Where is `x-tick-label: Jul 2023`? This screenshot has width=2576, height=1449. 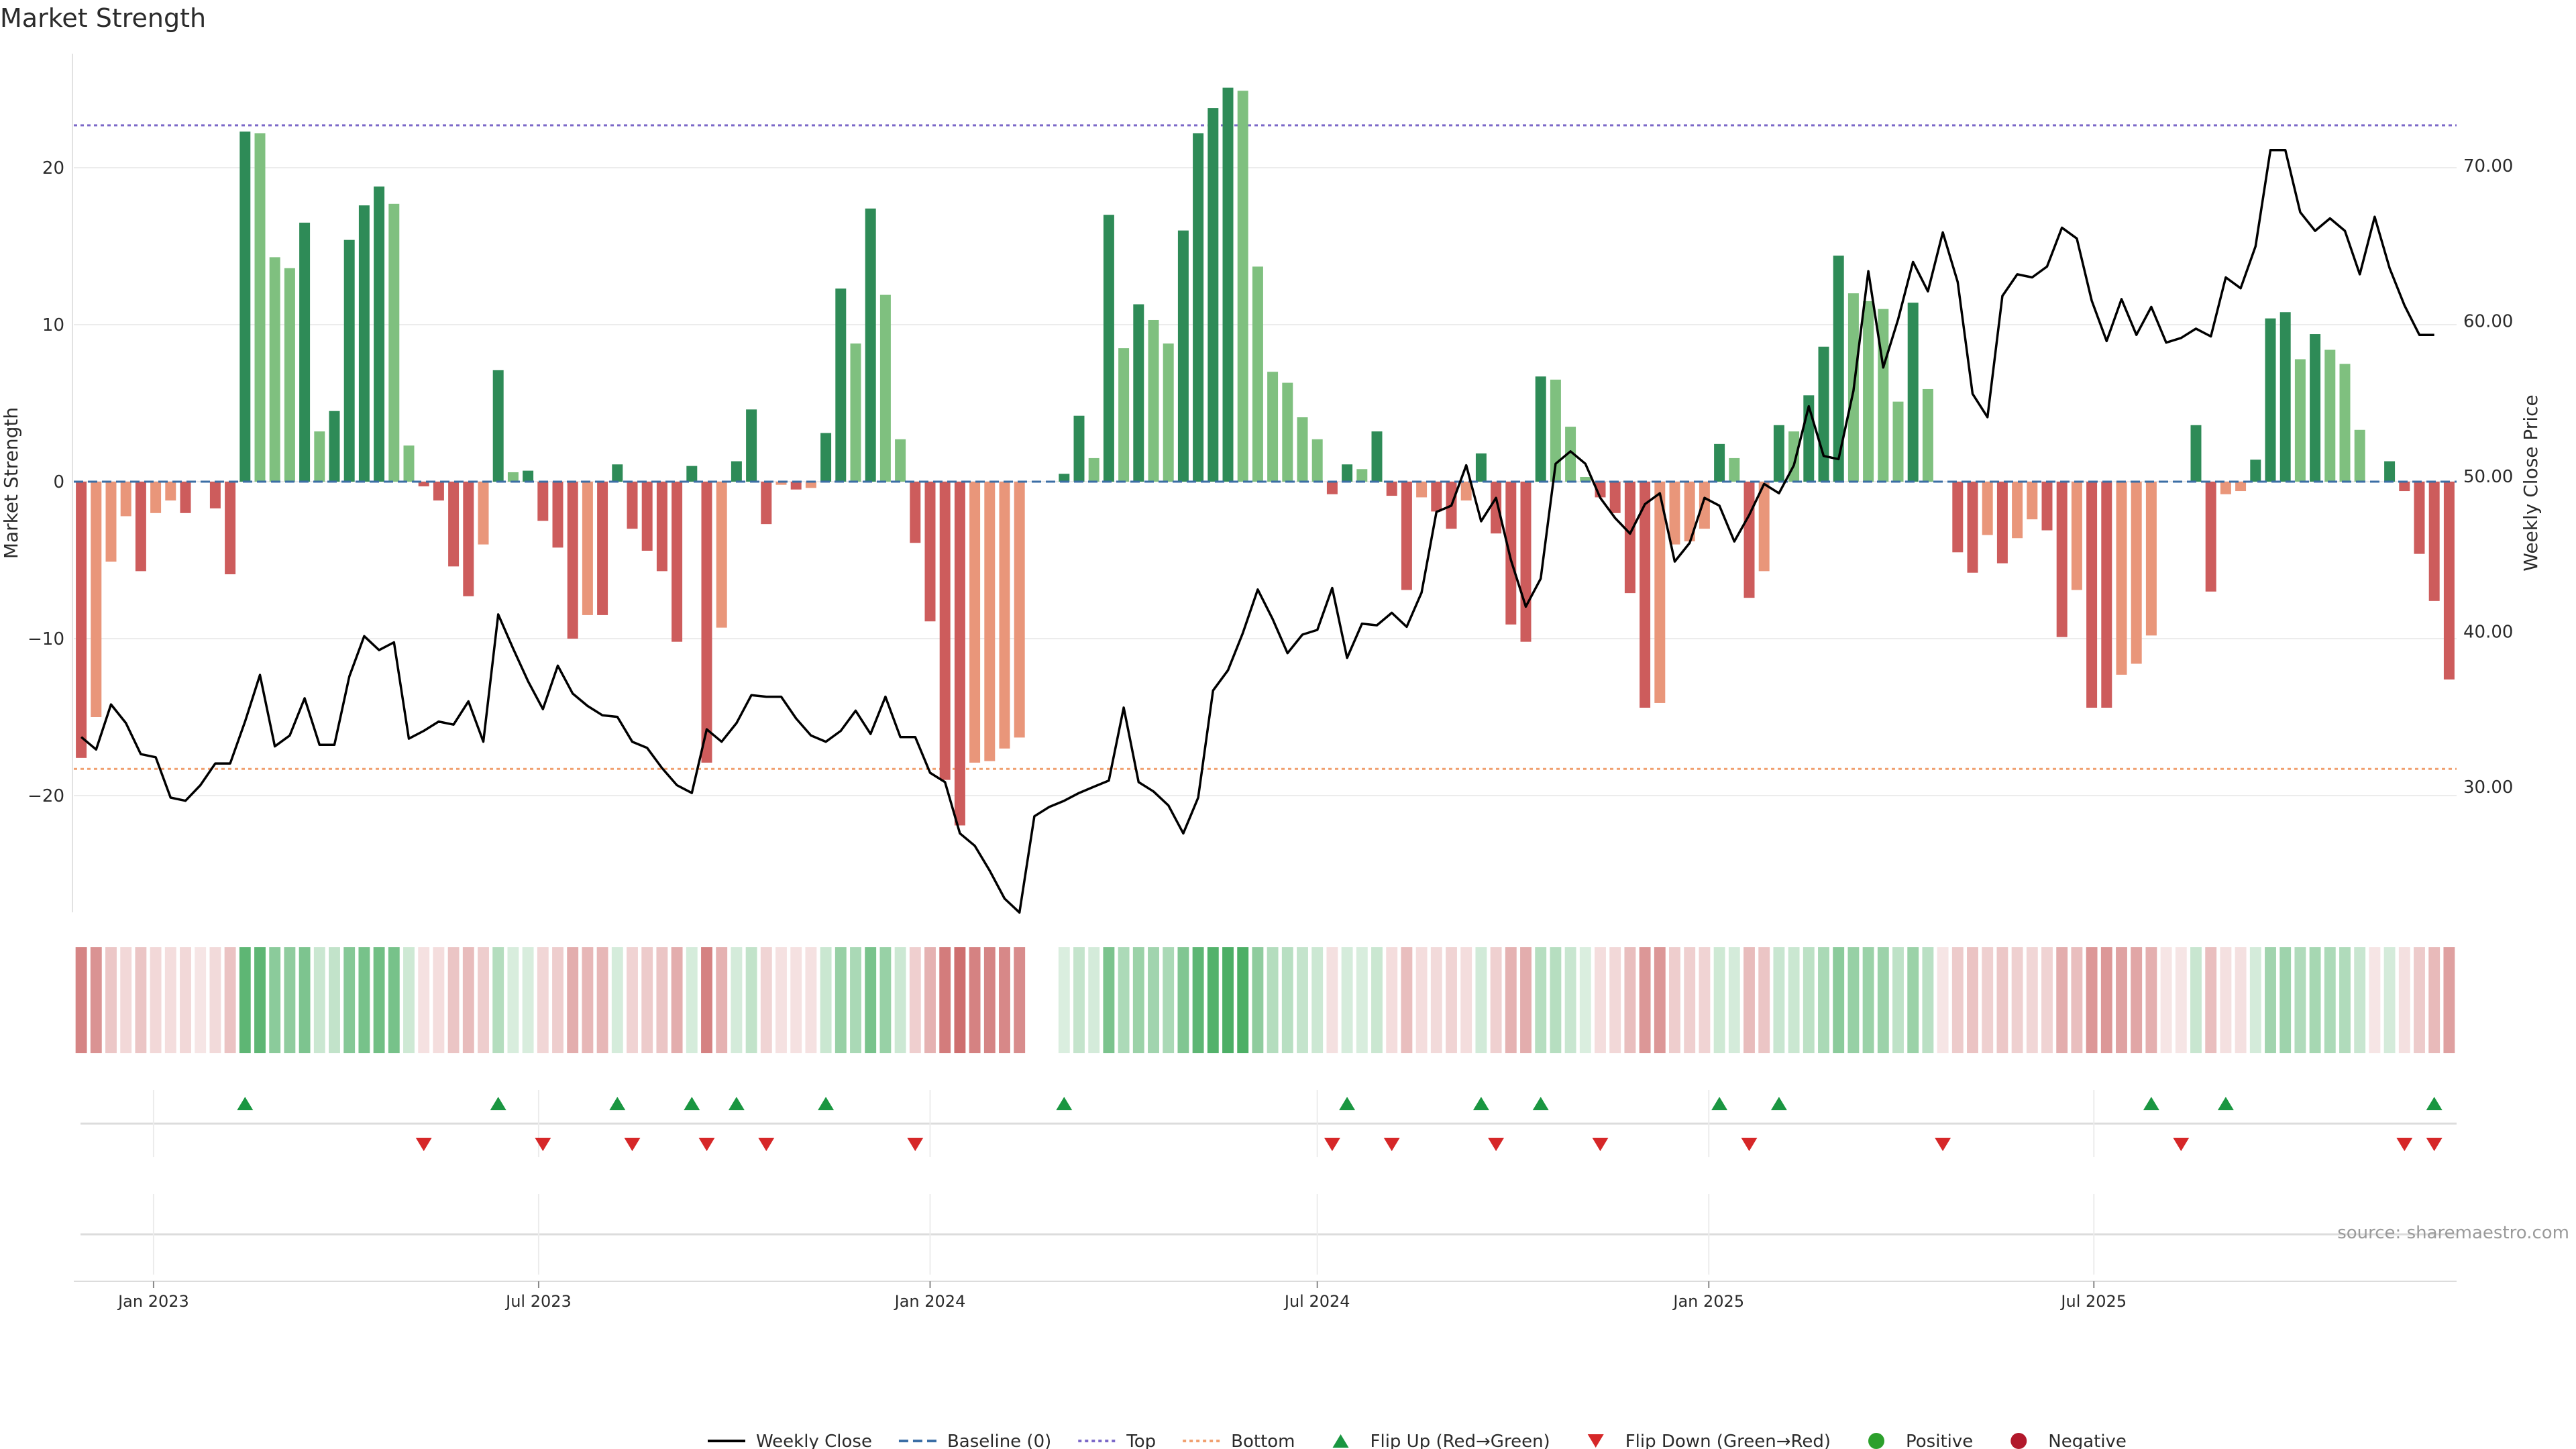 x-tick-label: Jul 2023 is located at coordinates (538, 1301).